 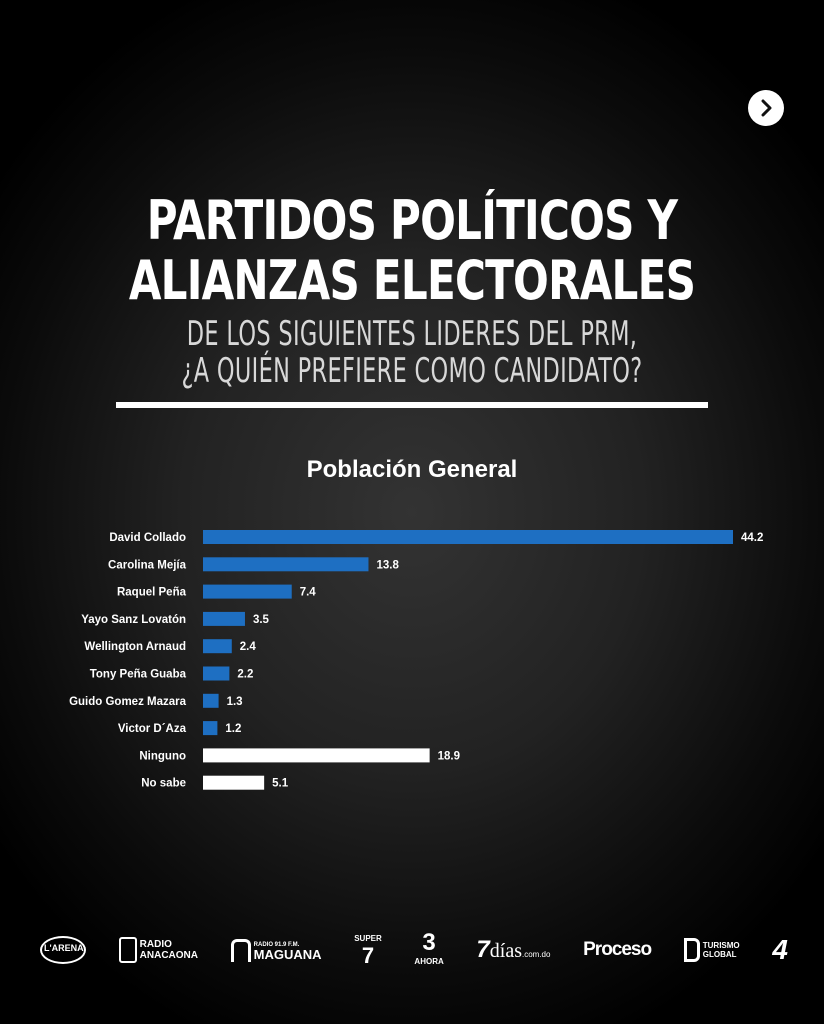 What do you see at coordinates (412, 405) in the screenshot?
I see `divider-rule` at bounding box center [412, 405].